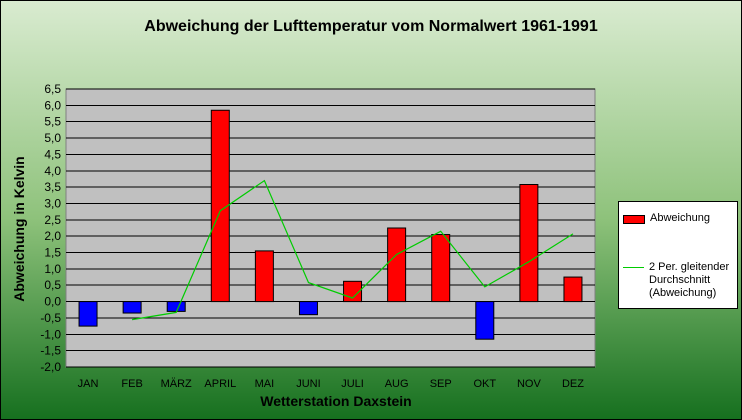  I want to click on legend-label-line-3: (Abweichung), so click(683, 293).